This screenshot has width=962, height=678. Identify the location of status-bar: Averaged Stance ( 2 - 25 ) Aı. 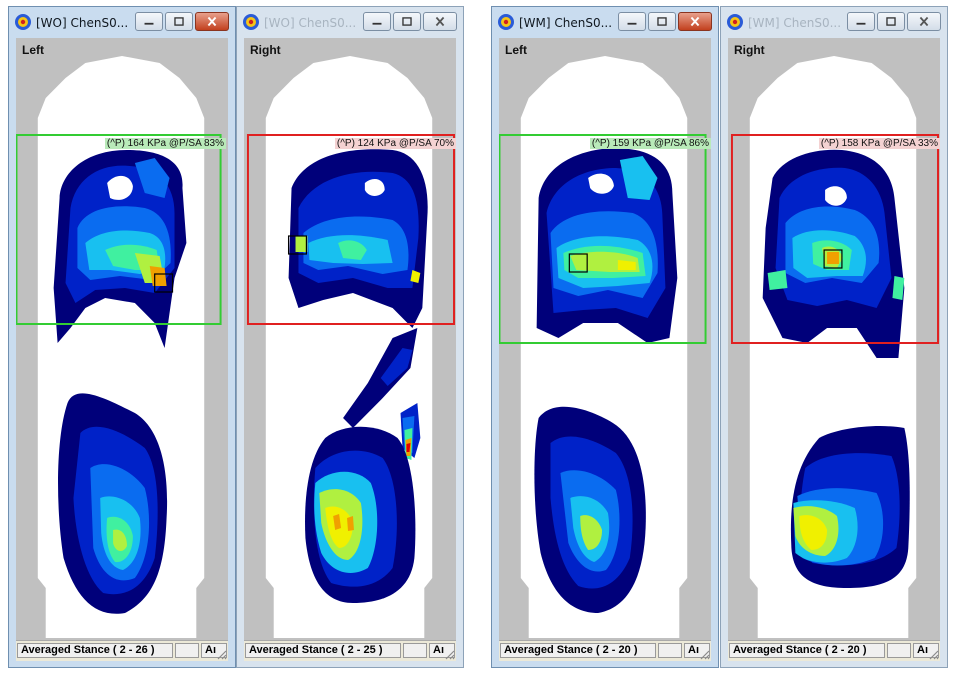
(350, 650).